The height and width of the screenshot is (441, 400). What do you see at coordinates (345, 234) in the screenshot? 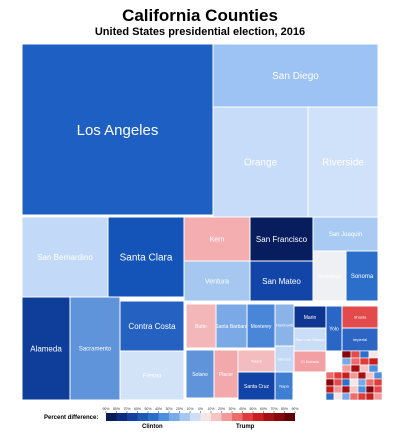
I see `treemap-cell-san-joaquin` at bounding box center [345, 234].